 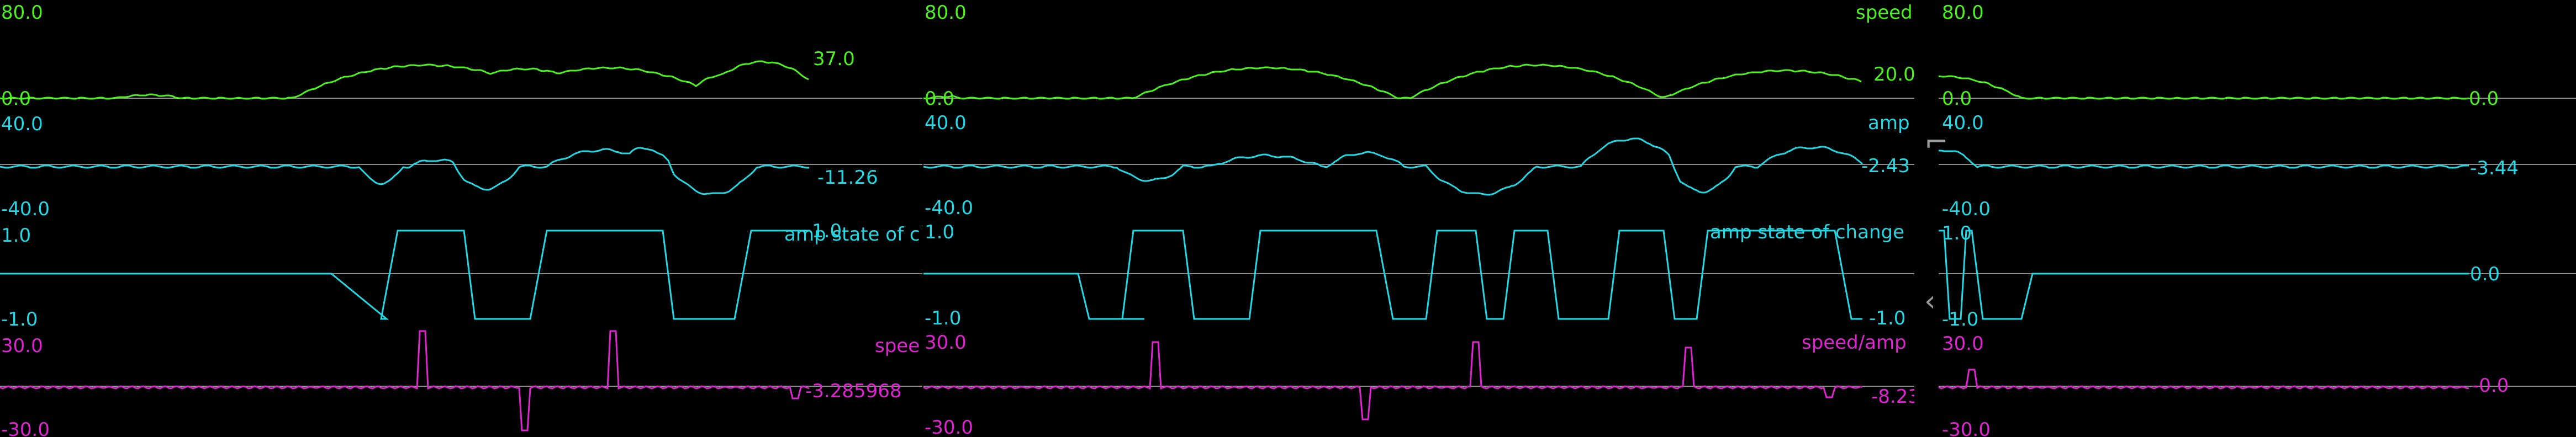 What do you see at coordinates (1887, 318) in the screenshot?
I see `state-current-value: -1.0` at bounding box center [1887, 318].